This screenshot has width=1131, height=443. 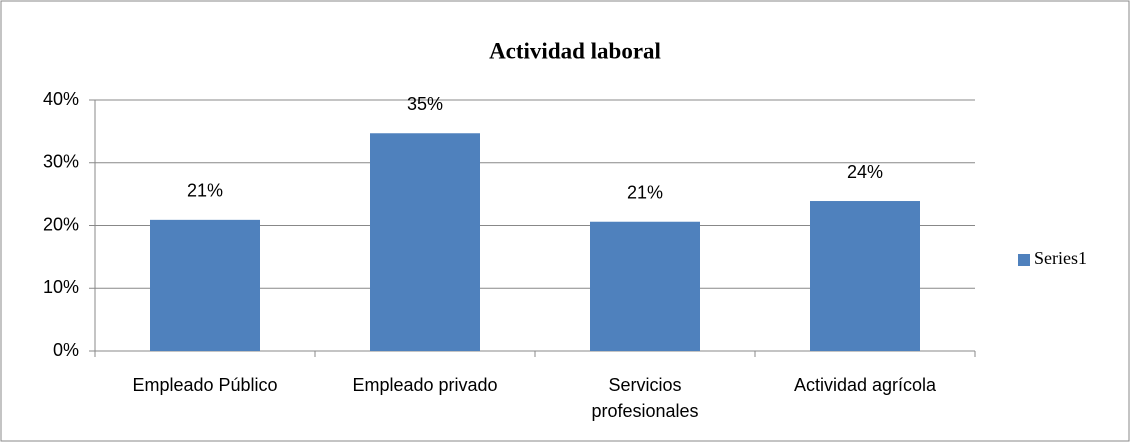 What do you see at coordinates (1024, 260) in the screenshot?
I see `legend-swatch` at bounding box center [1024, 260].